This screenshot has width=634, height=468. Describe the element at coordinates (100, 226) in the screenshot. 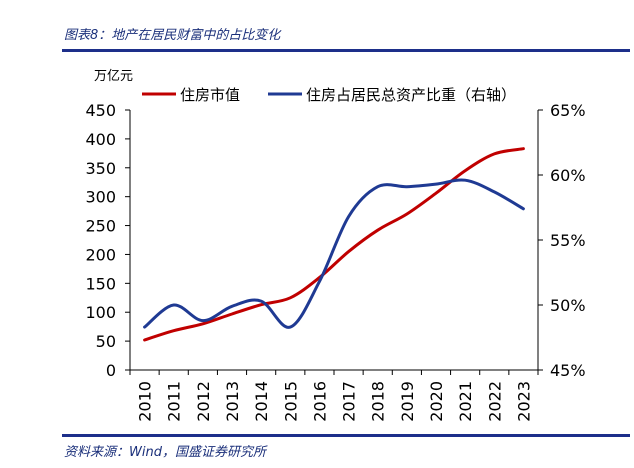

I see `left-tick-label: 250` at that location.